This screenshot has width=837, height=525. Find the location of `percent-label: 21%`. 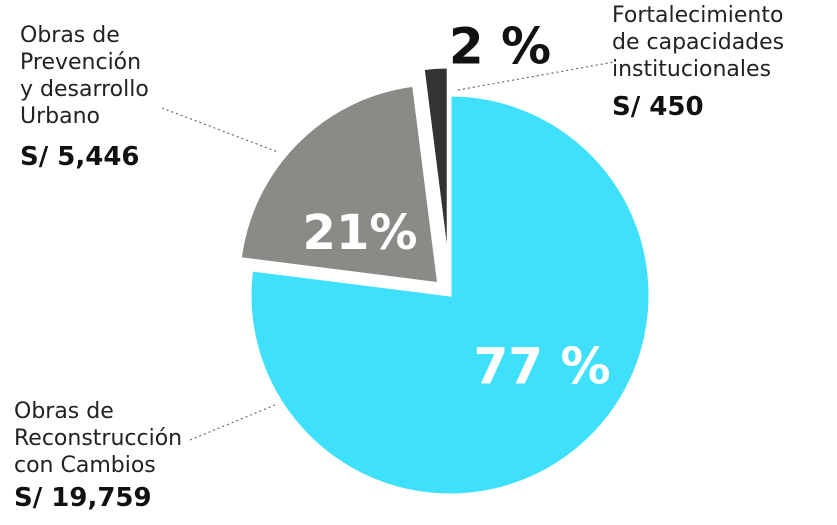

percent-label: 21% is located at coordinates (360, 233).